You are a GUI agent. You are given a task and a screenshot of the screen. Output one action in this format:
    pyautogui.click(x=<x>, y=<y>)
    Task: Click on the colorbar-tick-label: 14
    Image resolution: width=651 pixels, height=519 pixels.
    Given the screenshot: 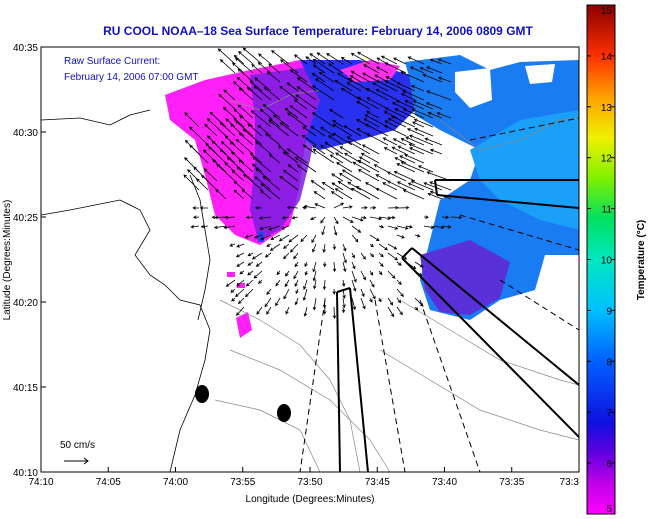 What is the action you would take?
    pyautogui.click(x=607, y=57)
    